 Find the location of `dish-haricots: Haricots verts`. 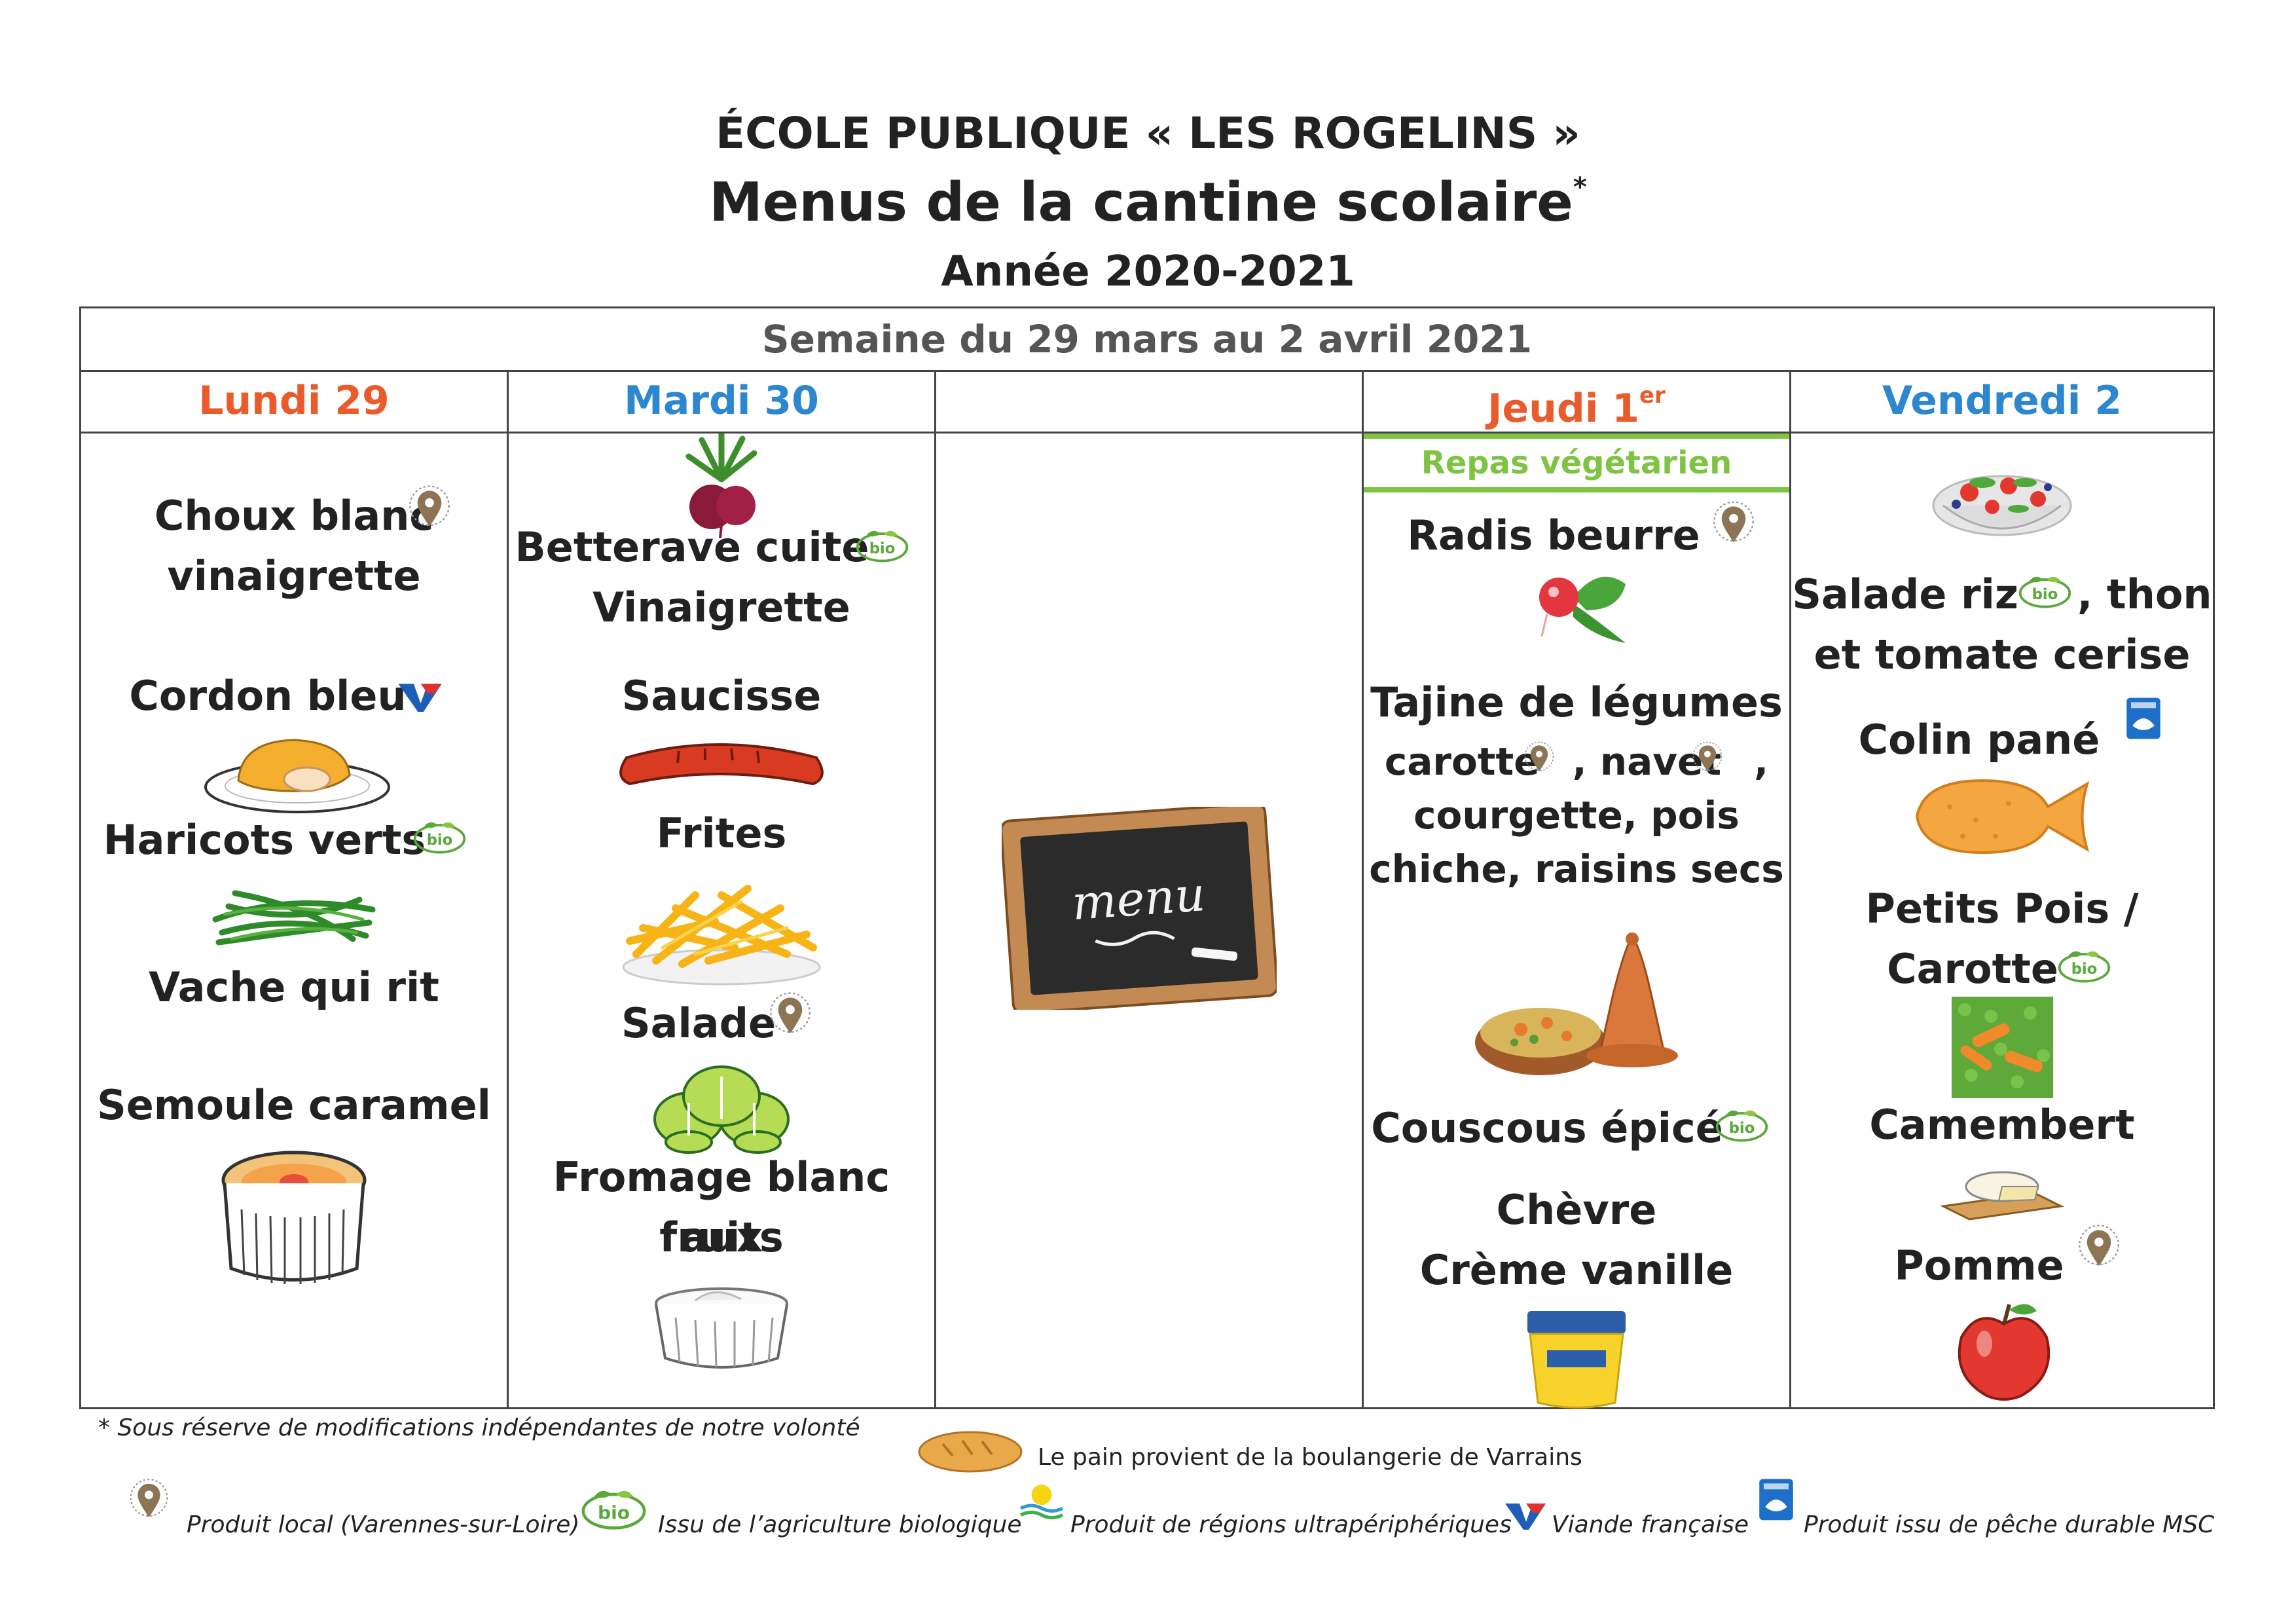

dish-haricots: Haricots verts is located at coordinates (294, 840).